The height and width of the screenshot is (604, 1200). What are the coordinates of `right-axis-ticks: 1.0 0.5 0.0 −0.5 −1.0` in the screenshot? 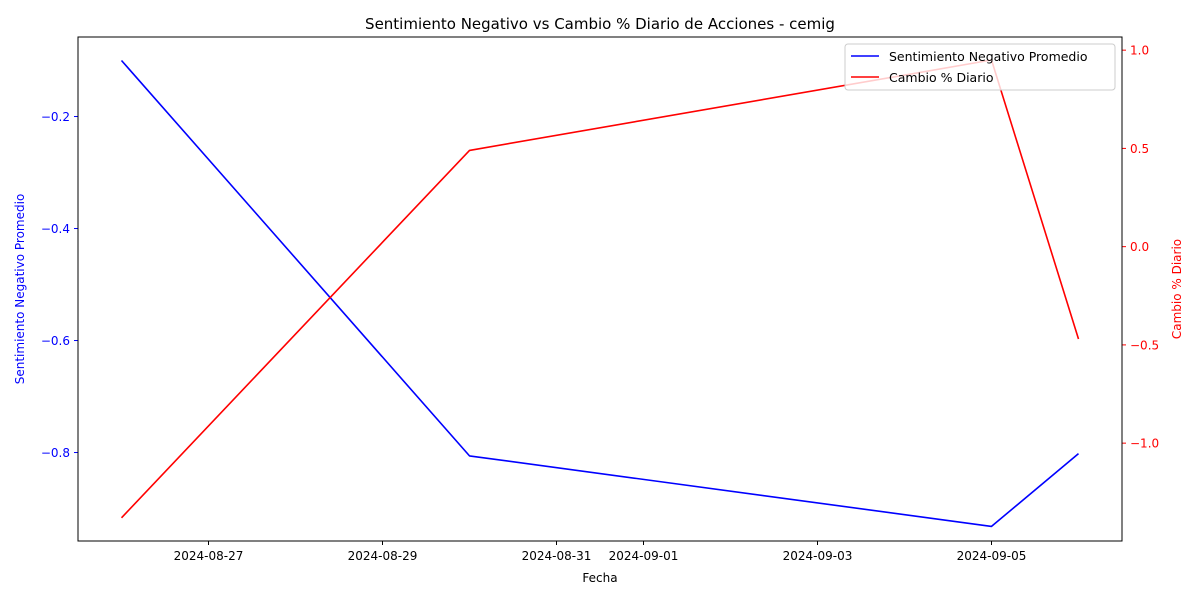 It's located at (1140, 247).